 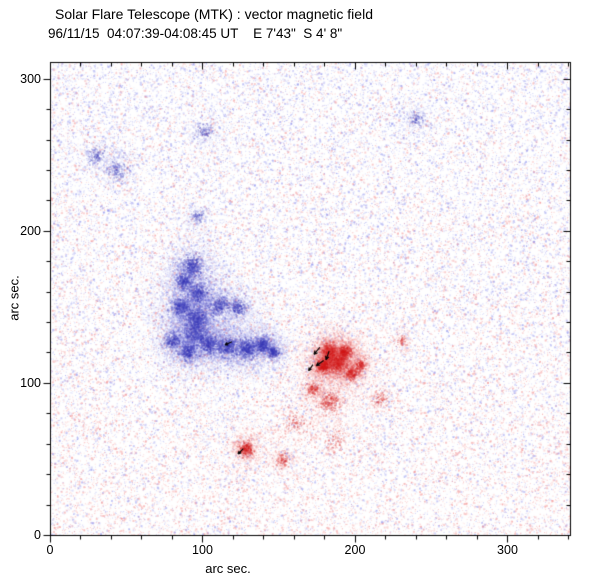 I want to click on y-tick-label: 100, so click(x=30, y=382).